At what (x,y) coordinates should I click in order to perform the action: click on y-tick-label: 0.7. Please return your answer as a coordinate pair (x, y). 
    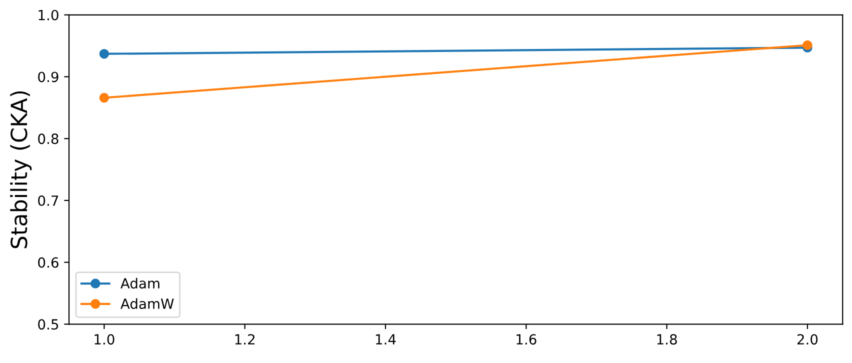
    Looking at the image, I should click on (48, 200).